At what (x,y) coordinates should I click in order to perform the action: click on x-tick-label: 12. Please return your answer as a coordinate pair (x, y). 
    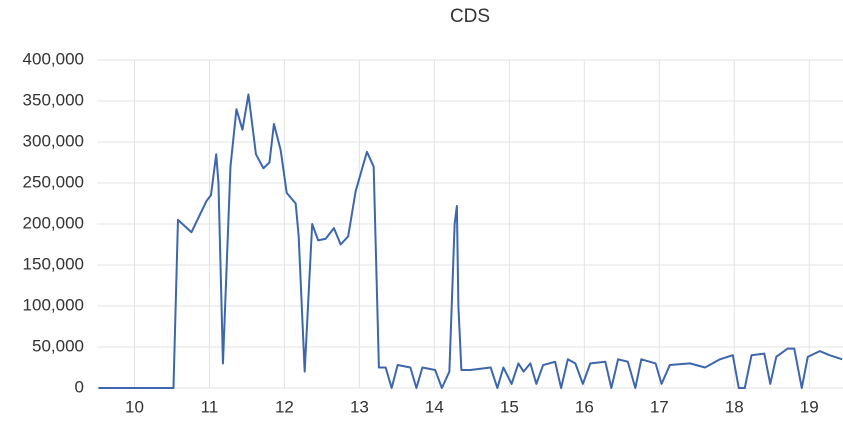
    Looking at the image, I should click on (284, 406).